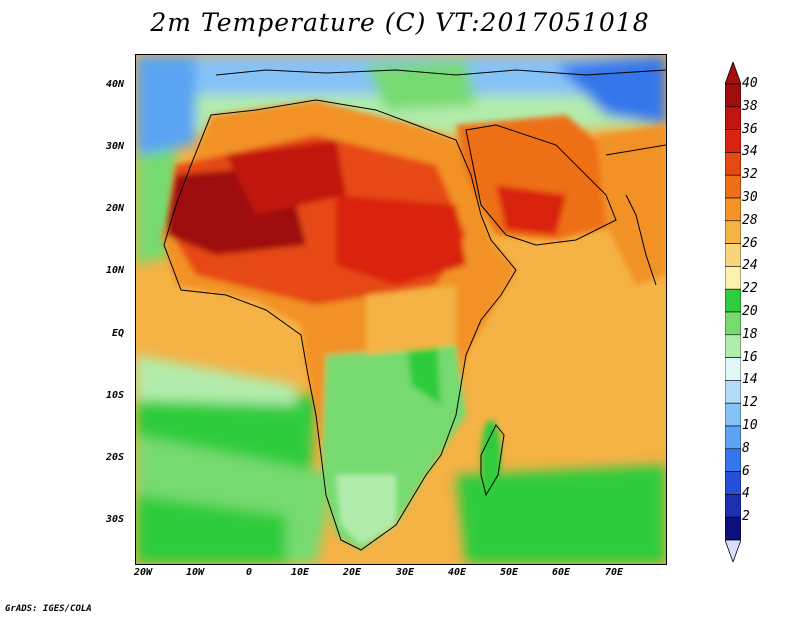 The image size is (800, 618). Describe the element at coordinates (750, 106) in the screenshot. I see `colorbar-label: 38` at that location.